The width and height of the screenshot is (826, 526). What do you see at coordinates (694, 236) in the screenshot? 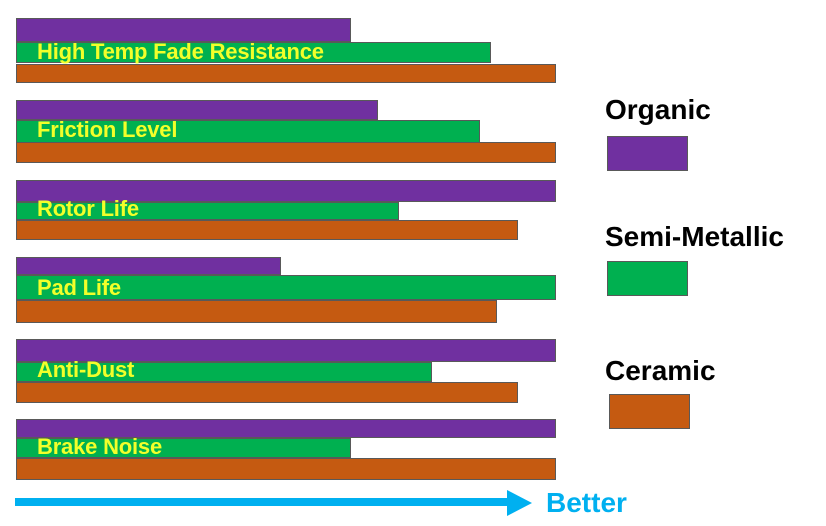
I see `legend-label: Semi-Metallic` at bounding box center [694, 236].